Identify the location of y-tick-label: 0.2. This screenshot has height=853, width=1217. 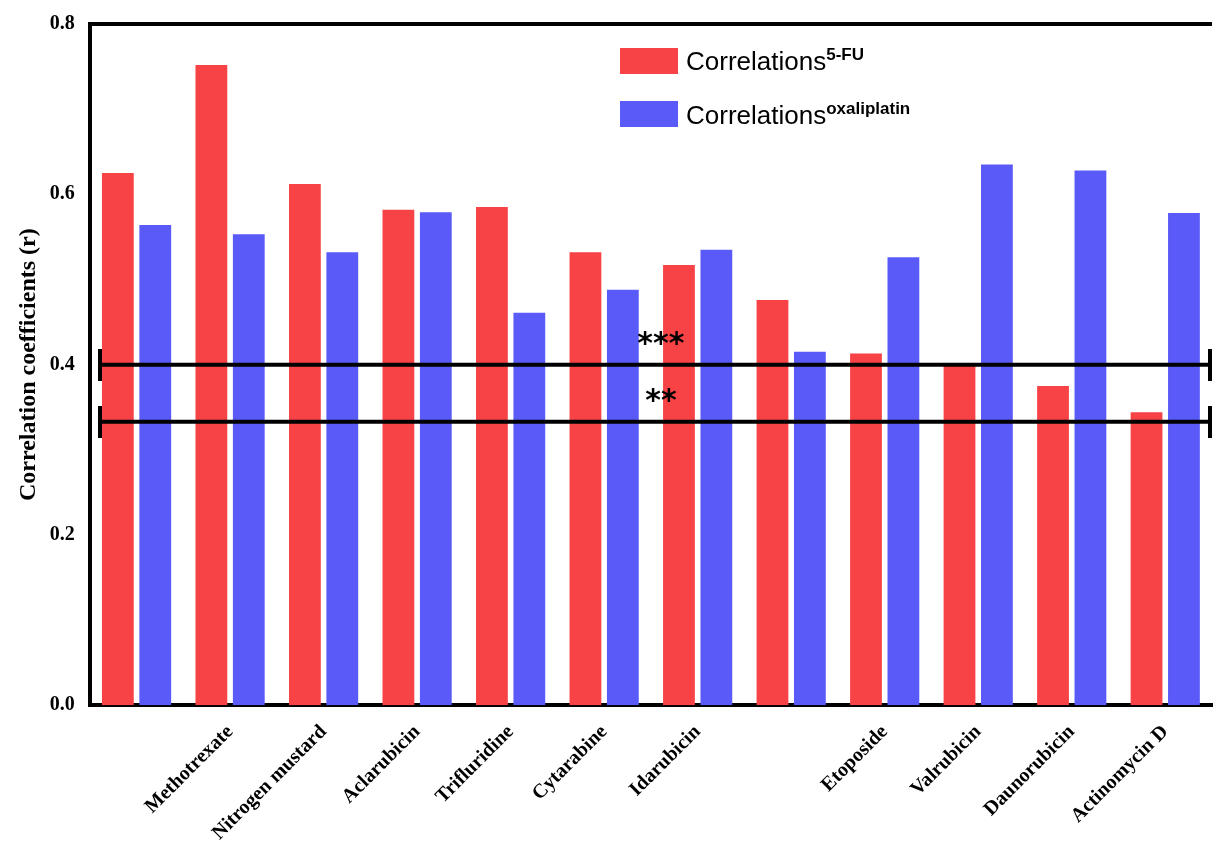
(62, 533).